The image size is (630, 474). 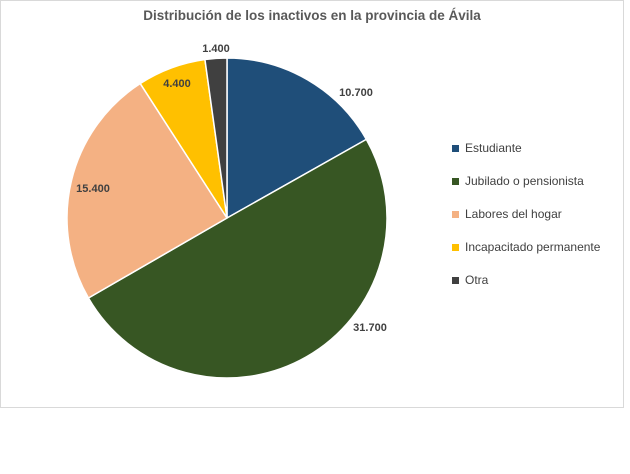 What do you see at coordinates (533, 247) in the screenshot?
I see `legend-label: Incapacitado permanente` at bounding box center [533, 247].